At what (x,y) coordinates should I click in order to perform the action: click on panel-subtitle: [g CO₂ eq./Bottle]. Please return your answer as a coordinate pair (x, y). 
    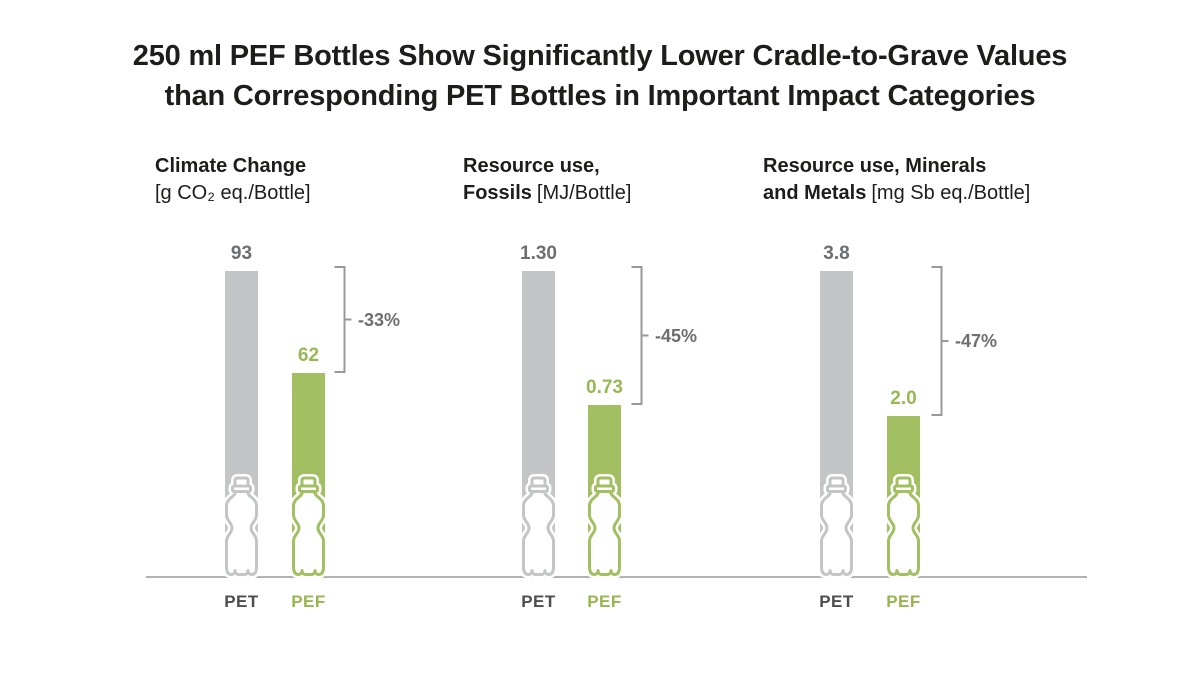
    Looking at the image, I should click on (233, 193).